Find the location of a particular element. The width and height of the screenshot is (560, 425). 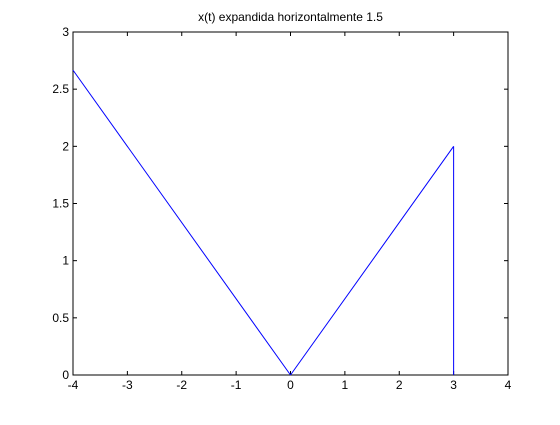

y-tick-label: 2 is located at coordinates (65, 146).